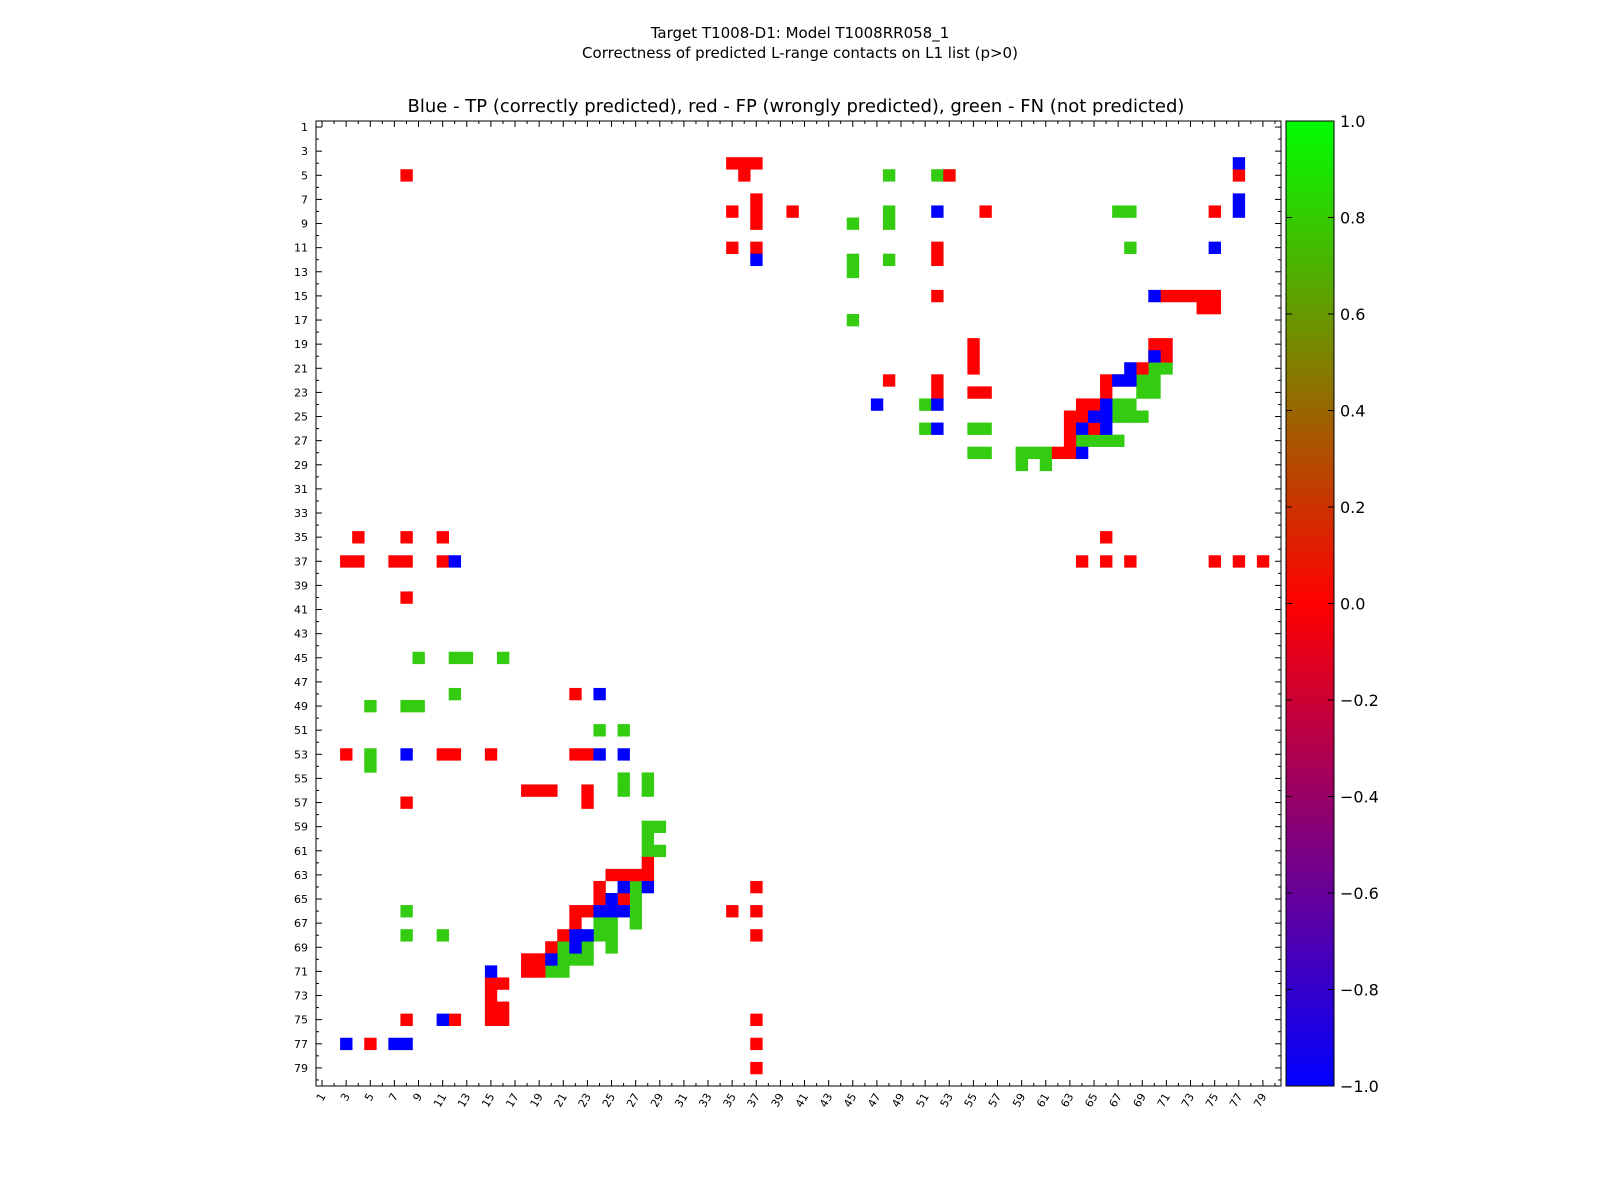 This screenshot has height=1200, width=1600. What do you see at coordinates (304, 175) in the screenshot?
I see `y-tick-label: 5` at bounding box center [304, 175].